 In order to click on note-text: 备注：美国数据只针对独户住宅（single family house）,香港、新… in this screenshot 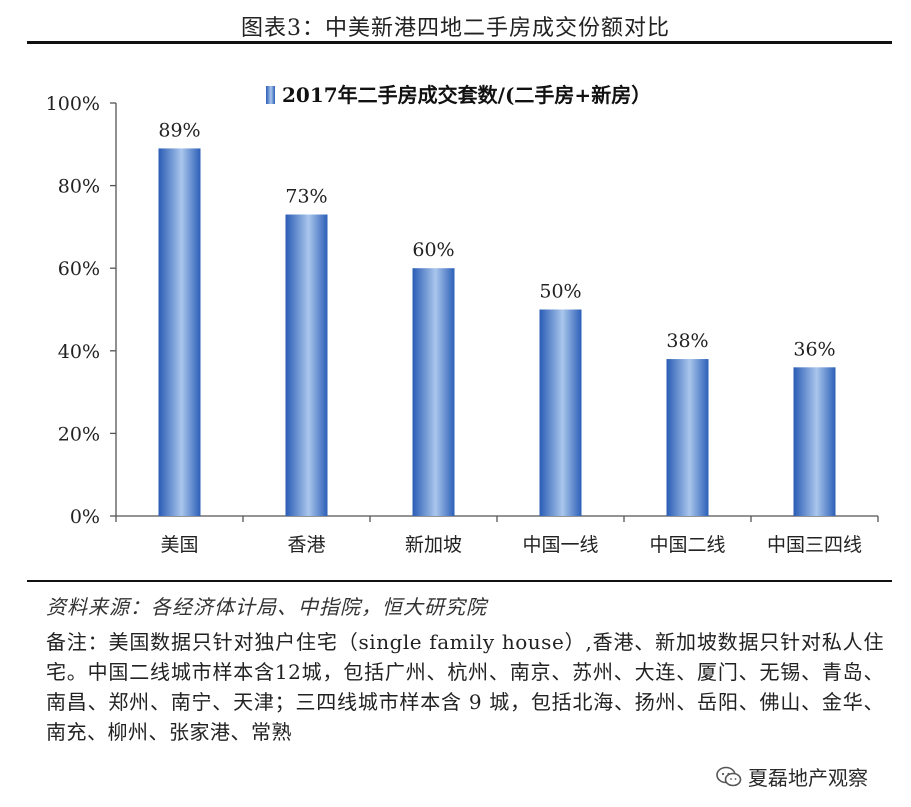, I will do `click(465, 687)`.